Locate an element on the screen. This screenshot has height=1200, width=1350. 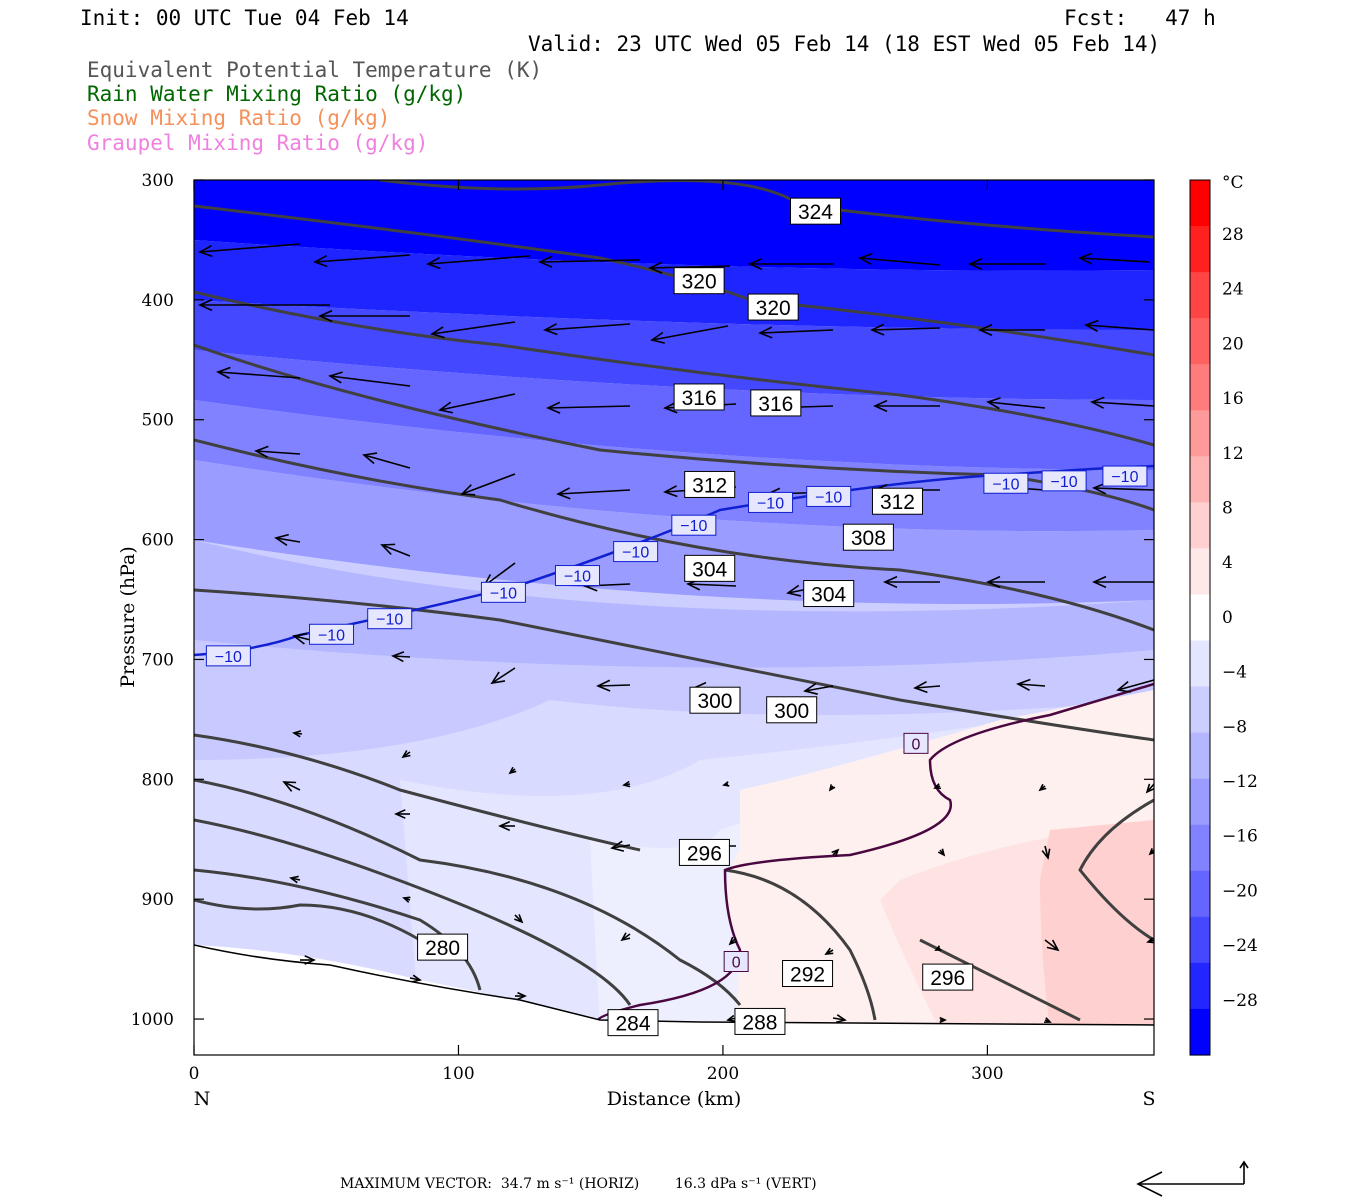
theta-e-label: 280 is located at coordinates (442, 948).